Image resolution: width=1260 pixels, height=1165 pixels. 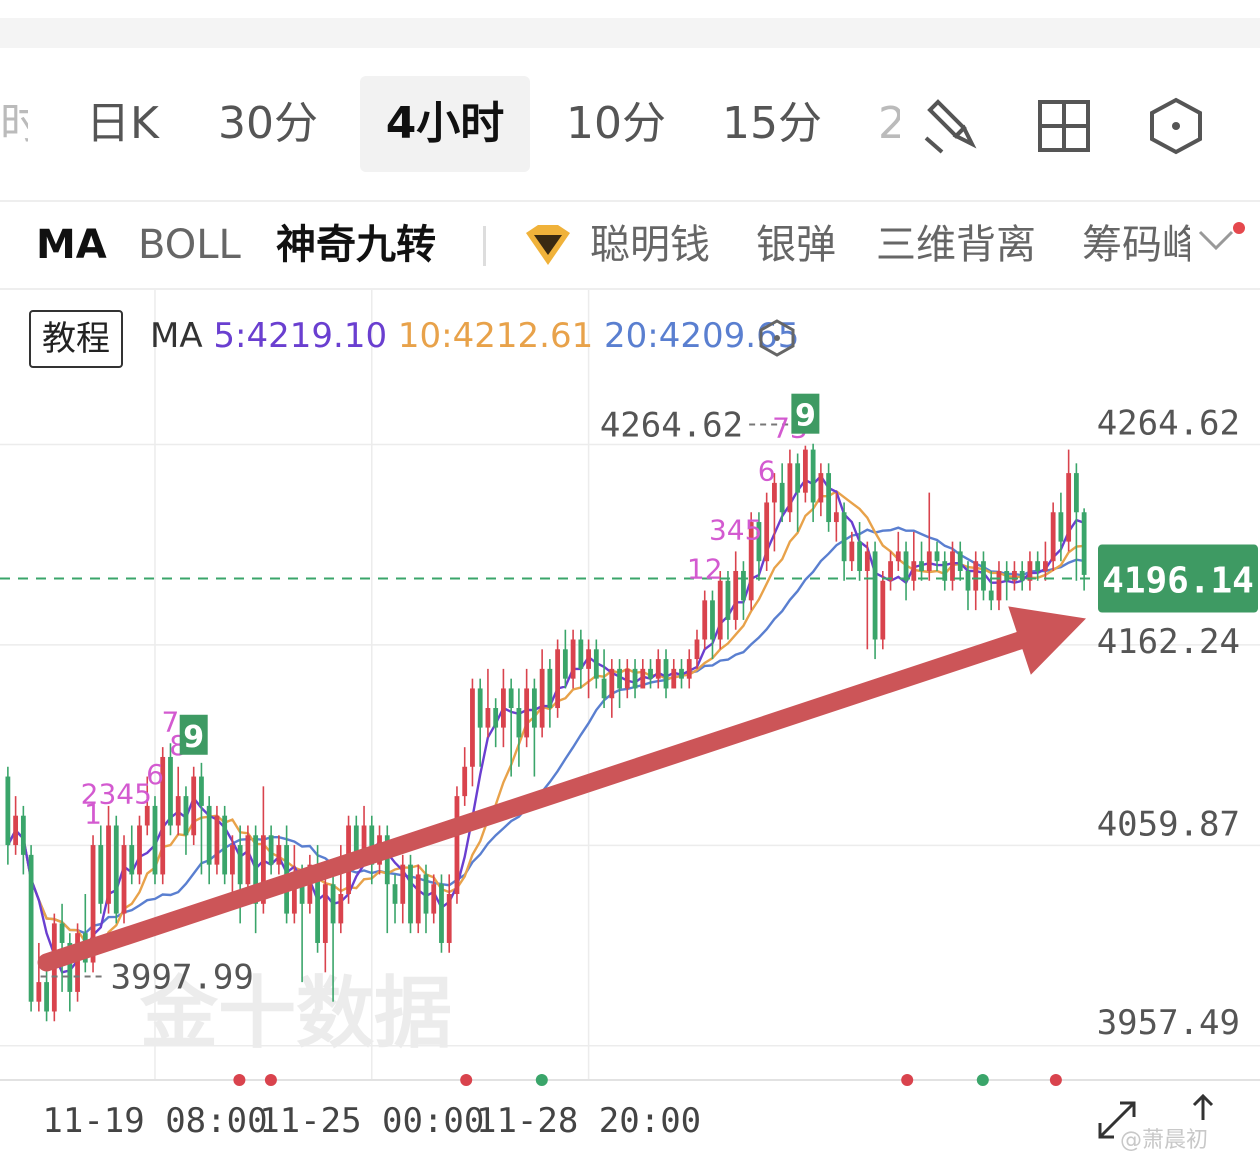 What do you see at coordinates (1176, 126) in the screenshot?
I see `settings-hexagon-icon` at bounding box center [1176, 126].